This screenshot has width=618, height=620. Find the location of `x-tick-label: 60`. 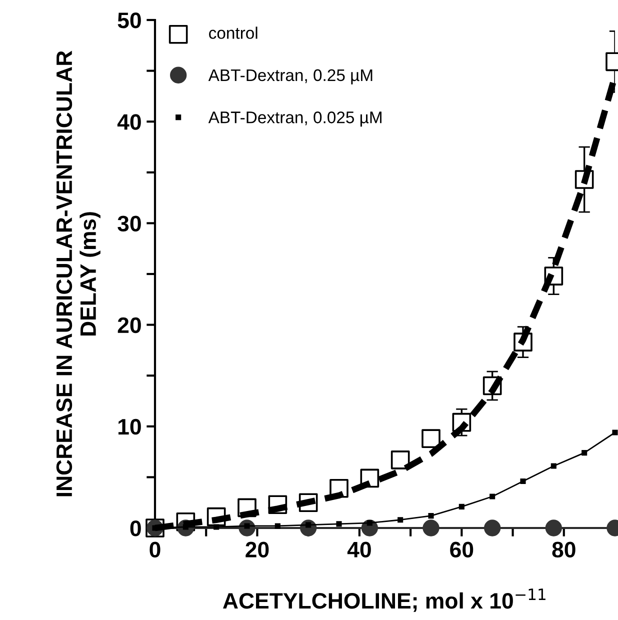

x-tick-label: 60 is located at coordinates (462, 550).